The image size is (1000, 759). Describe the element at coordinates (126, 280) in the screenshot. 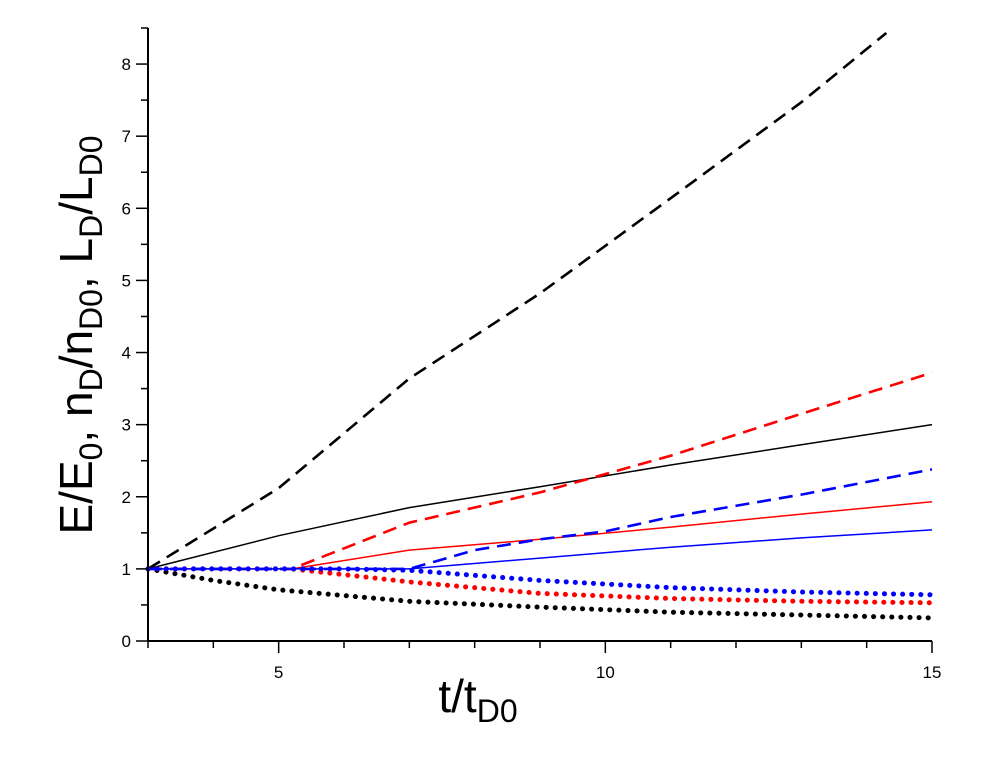

I see `y-tick-label: 5` at that location.